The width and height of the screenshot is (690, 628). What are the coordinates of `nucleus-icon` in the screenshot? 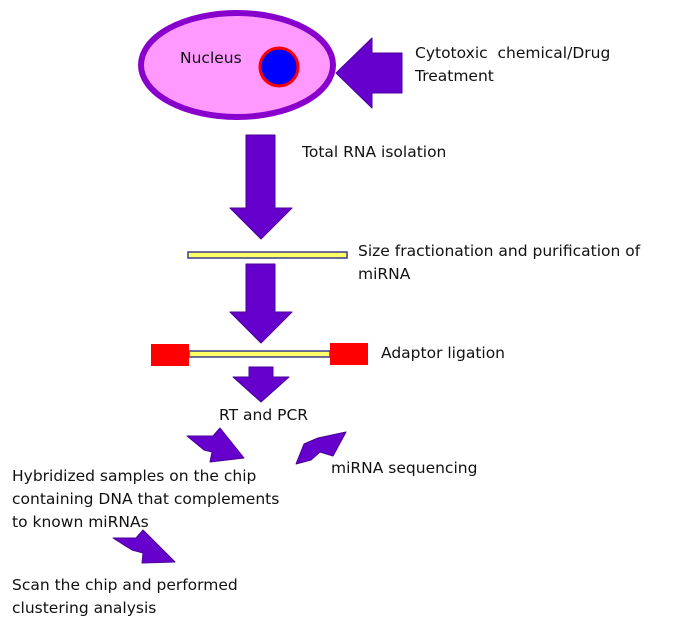 It's located at (279, 67).